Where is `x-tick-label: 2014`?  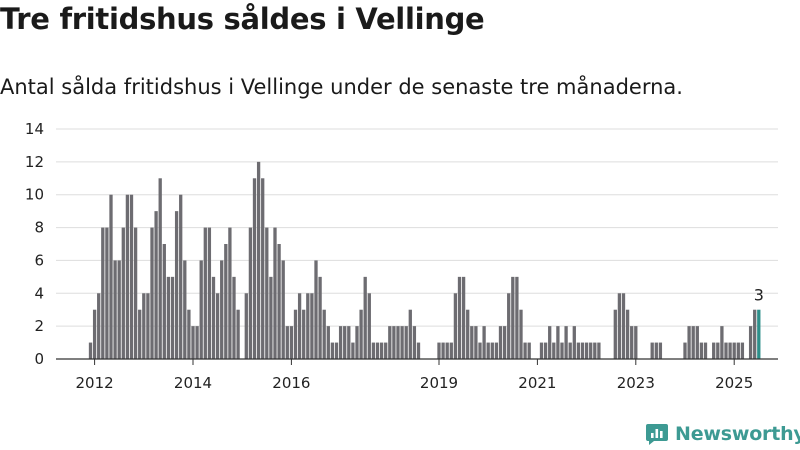
x-tick-label: 2014 is located at coordinates (193, 383).